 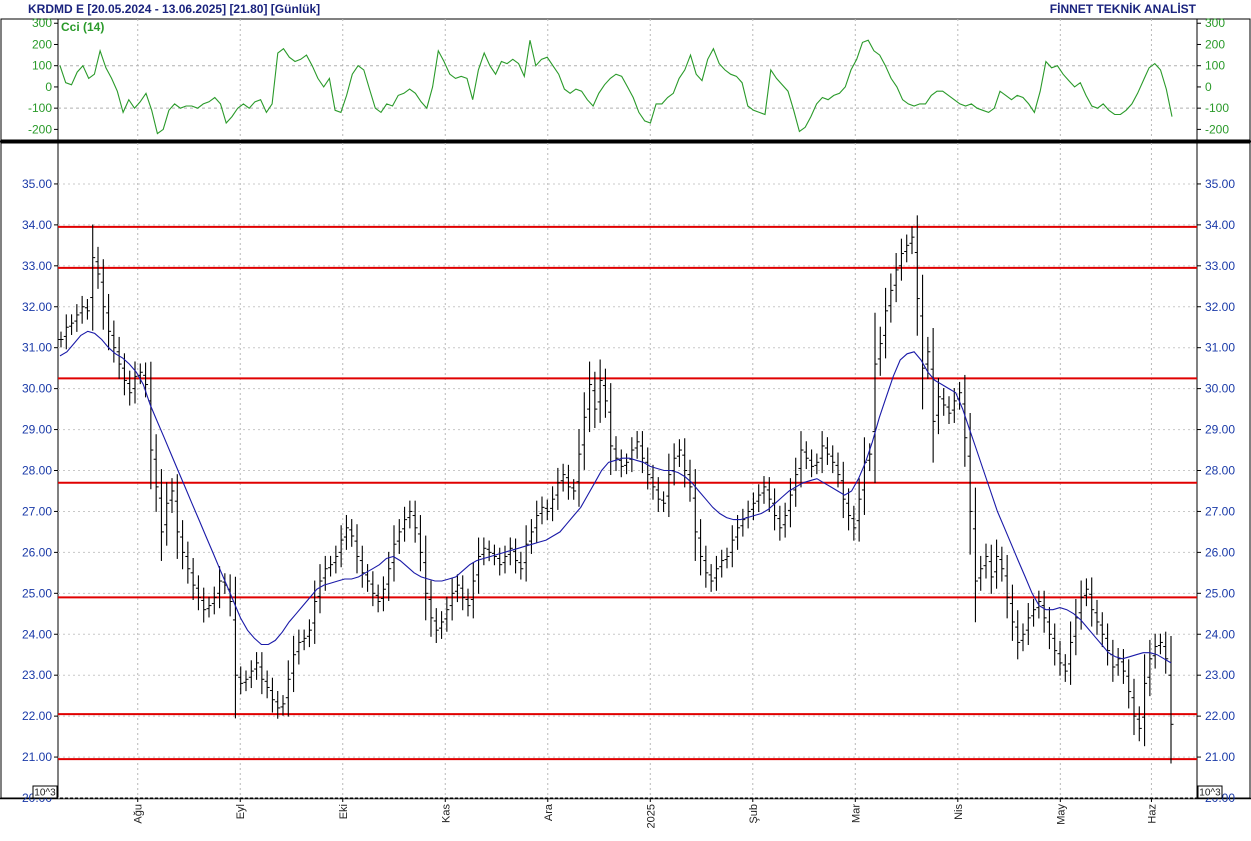 What do you see at coordinates (37, 511) in the screenshot?
I see `y-tick-label-left: 27.00` at bounding box center [37, 511].